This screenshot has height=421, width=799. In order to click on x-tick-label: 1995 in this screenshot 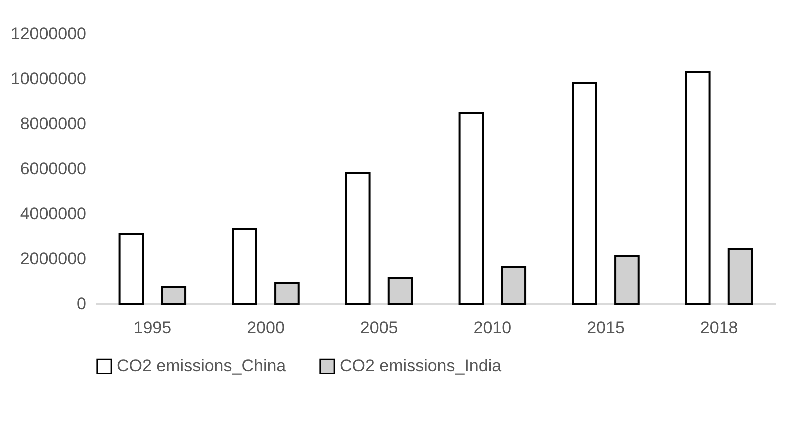, I will do `click(153, 328)`.